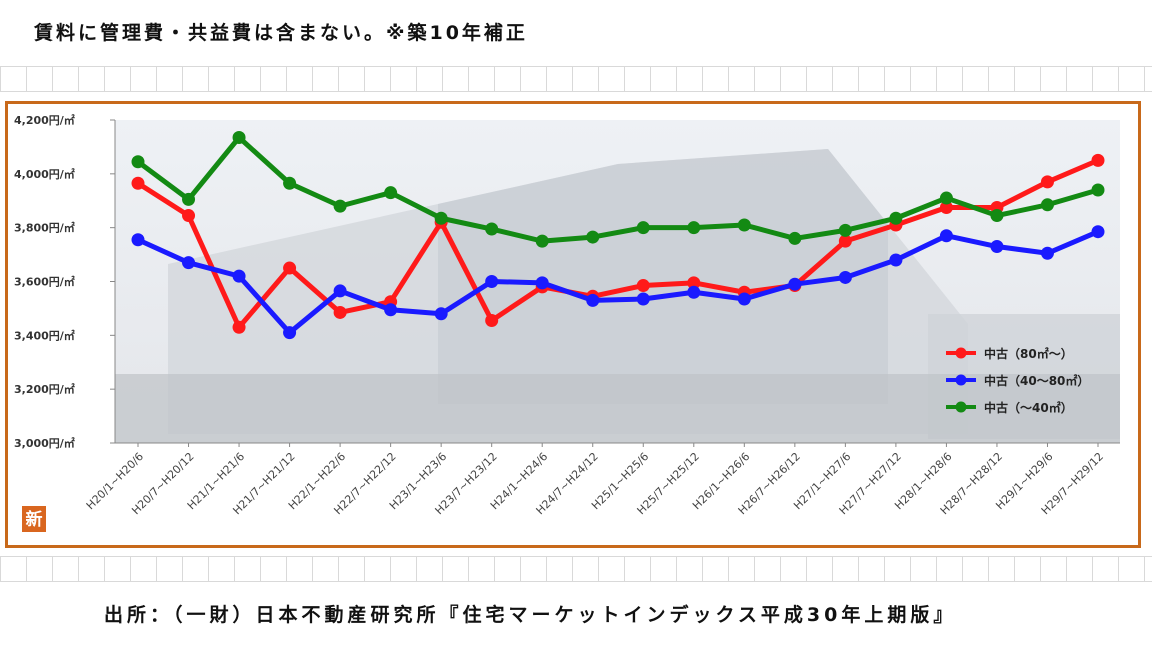 The height and width of the screenshot is (648, 1152). Describe the element at coordinates (44, 120) in the screenshot. I see `y-tick-label: 4,200円/㎡` at that location.